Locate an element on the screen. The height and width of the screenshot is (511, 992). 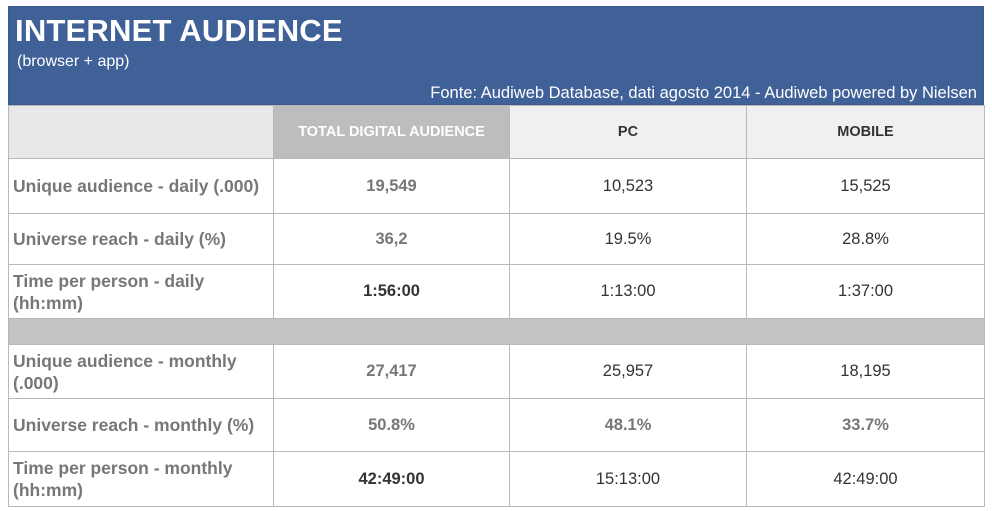
cell-pc: 19.5% is located at coordinates (628, 239).